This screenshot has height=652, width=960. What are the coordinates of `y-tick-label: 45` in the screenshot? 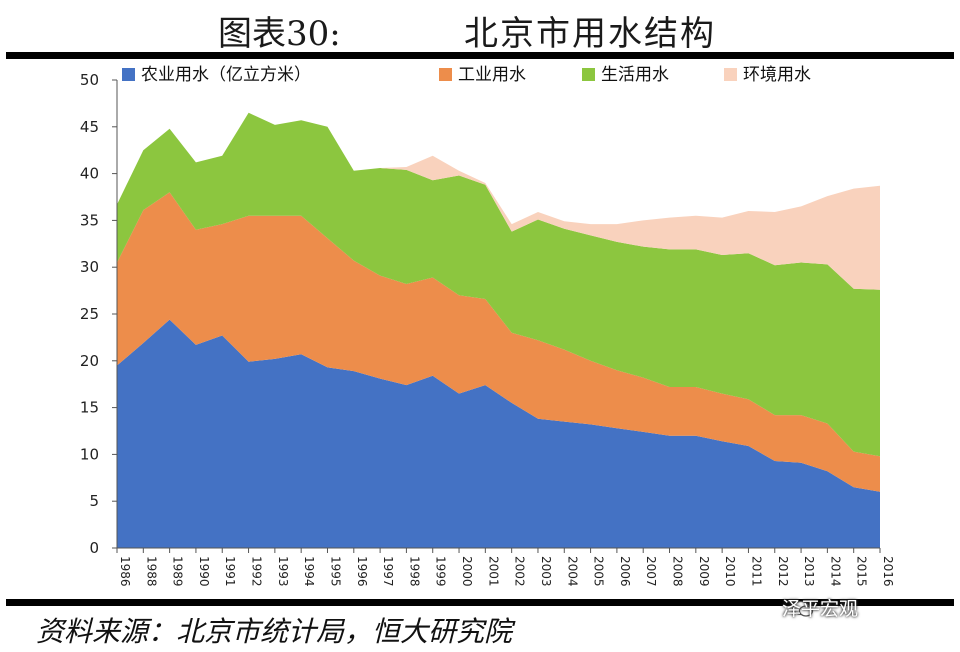 It's located at (89, 127).